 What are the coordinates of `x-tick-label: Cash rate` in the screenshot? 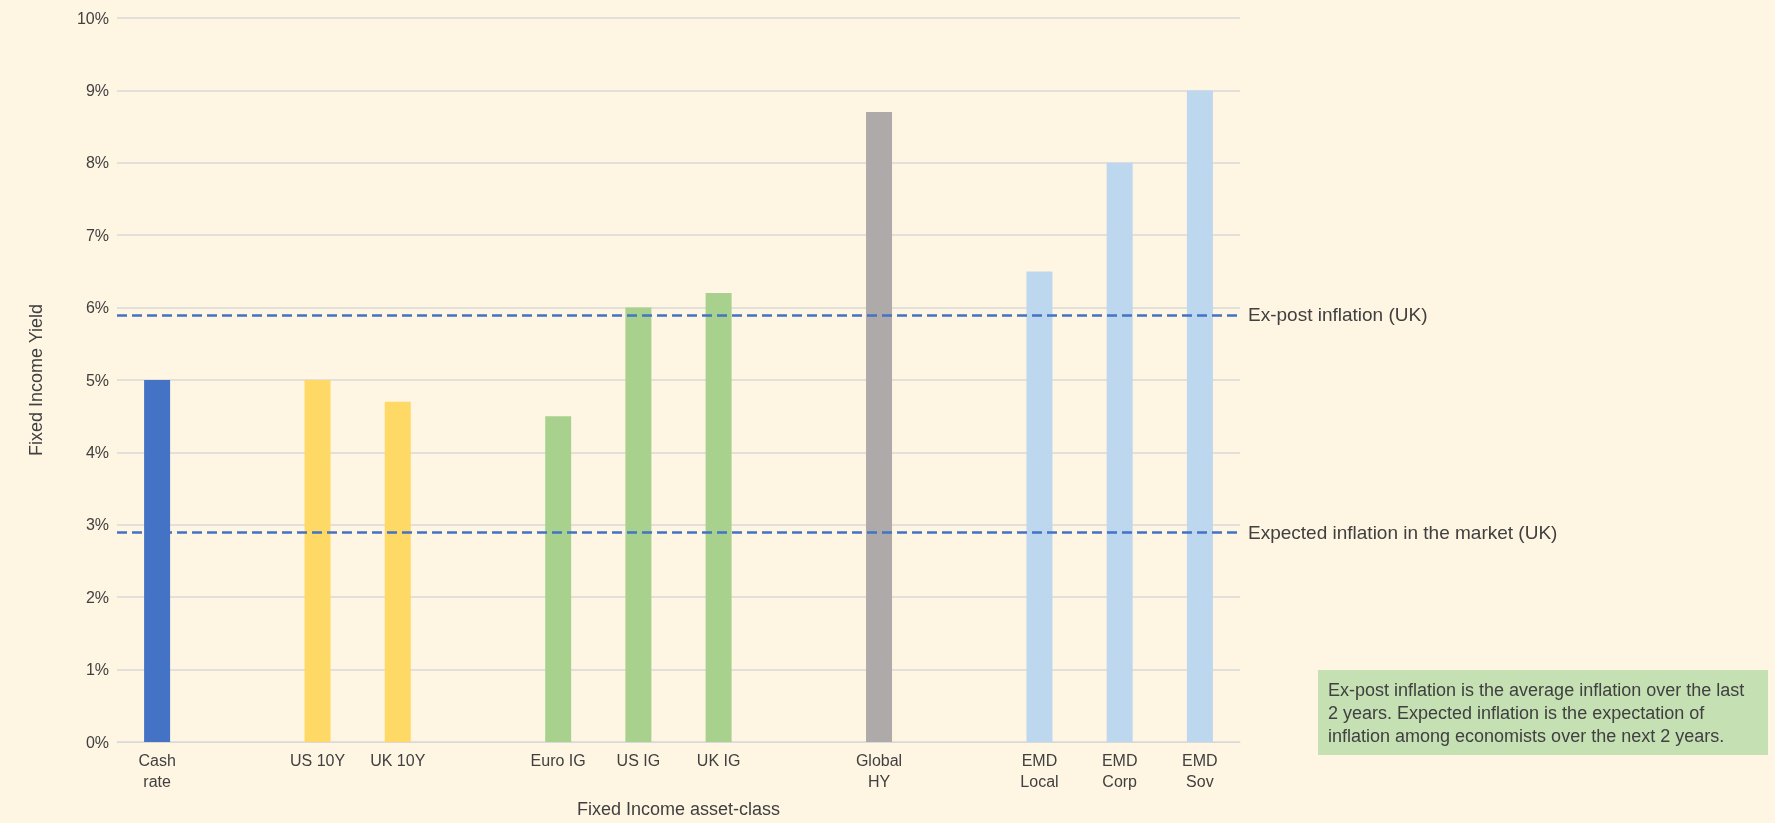 It's located at (157, 771).